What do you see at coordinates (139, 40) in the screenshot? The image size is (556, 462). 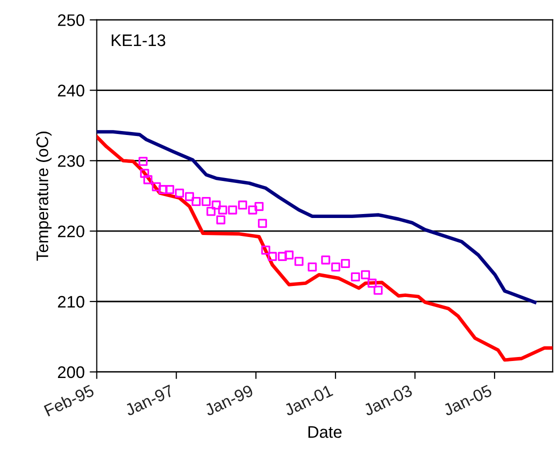 I see `annotation: KE1-13` at bounding box center [139, 40].